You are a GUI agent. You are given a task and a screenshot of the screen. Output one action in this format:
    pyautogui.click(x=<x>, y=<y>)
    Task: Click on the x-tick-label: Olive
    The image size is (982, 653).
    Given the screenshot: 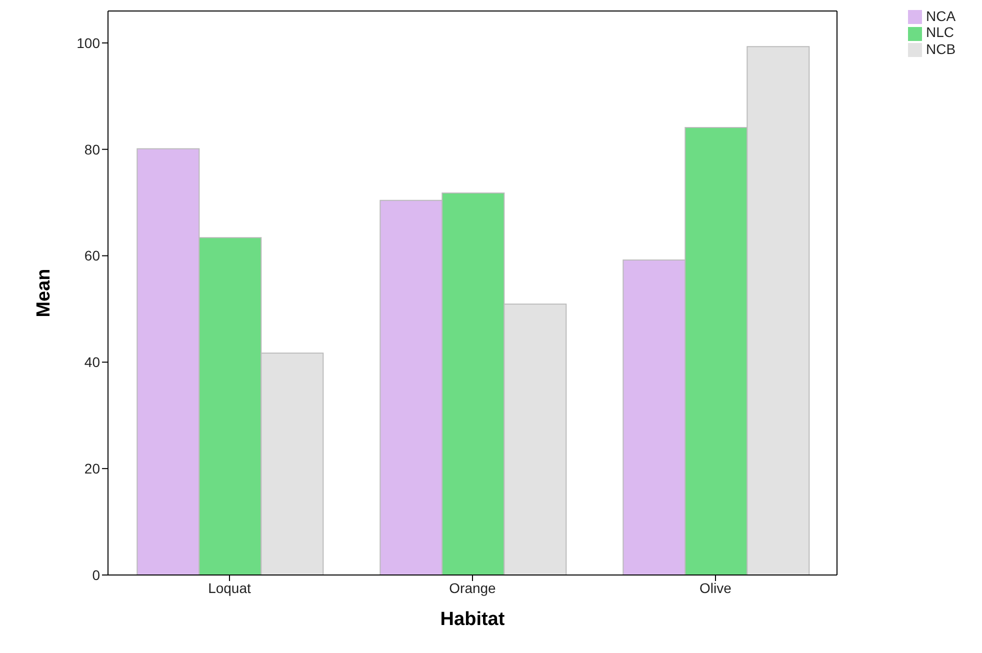 What is the action you would take?
    pyautogui.click(x=716, y=588)
    